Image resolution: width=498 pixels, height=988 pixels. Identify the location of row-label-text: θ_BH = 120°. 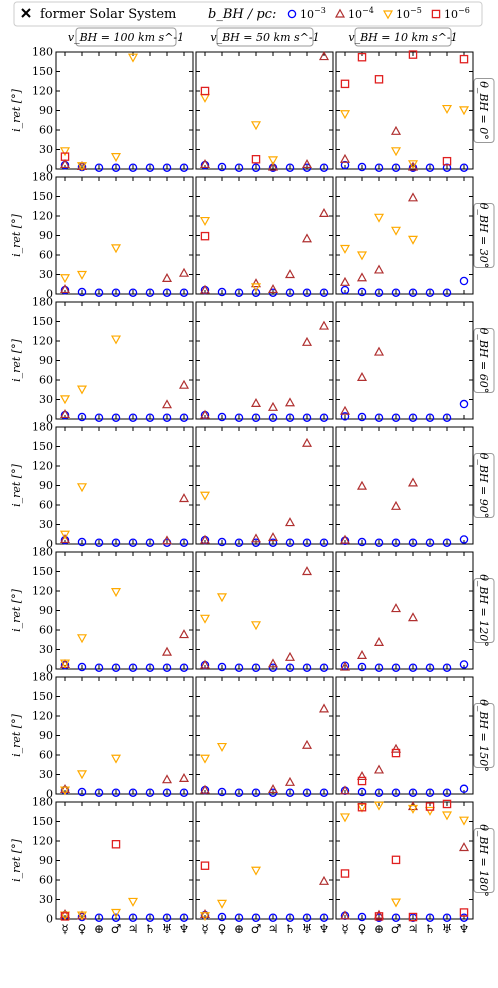
(483, 610).